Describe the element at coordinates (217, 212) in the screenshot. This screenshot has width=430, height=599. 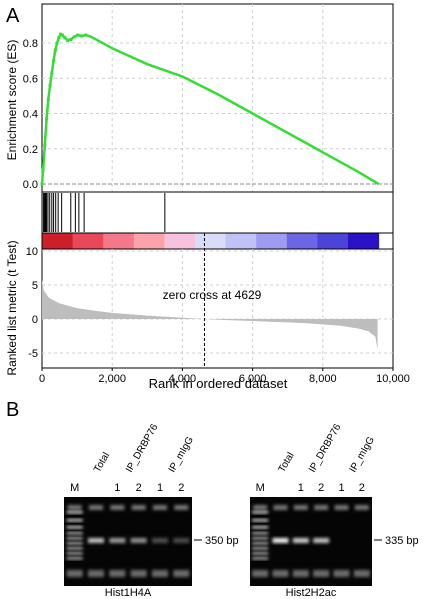
I see `hit-ticks-panel` at that location.